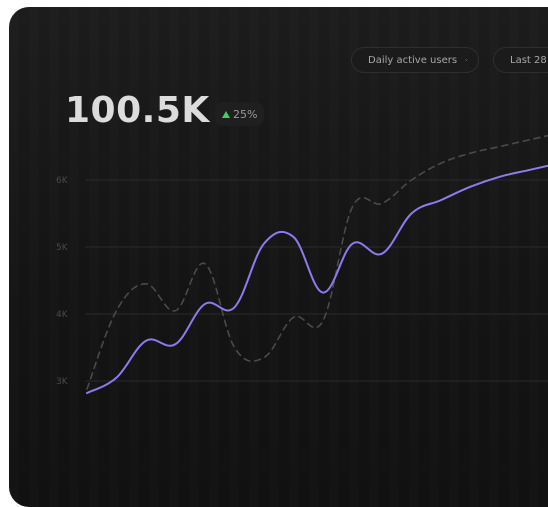  What do you see at coordinates (62, 382) in the screenshot?
I see `y-tick-label: 3K` at bounding box center [62, 382].